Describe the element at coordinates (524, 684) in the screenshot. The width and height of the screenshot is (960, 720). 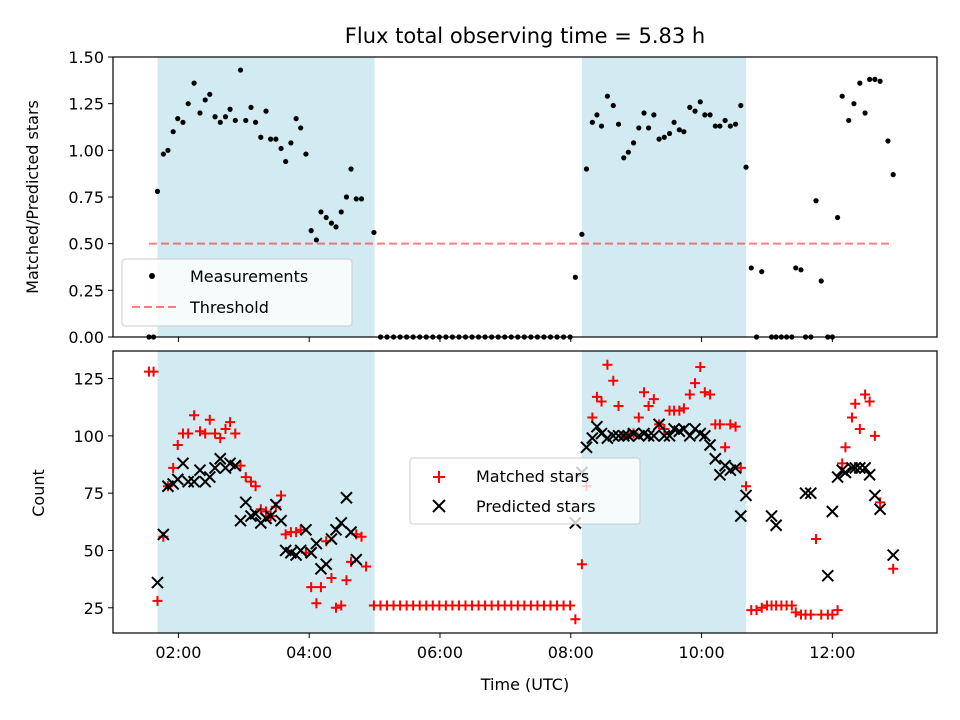
I see `x-axis-label: Time (UTC)` at that location.